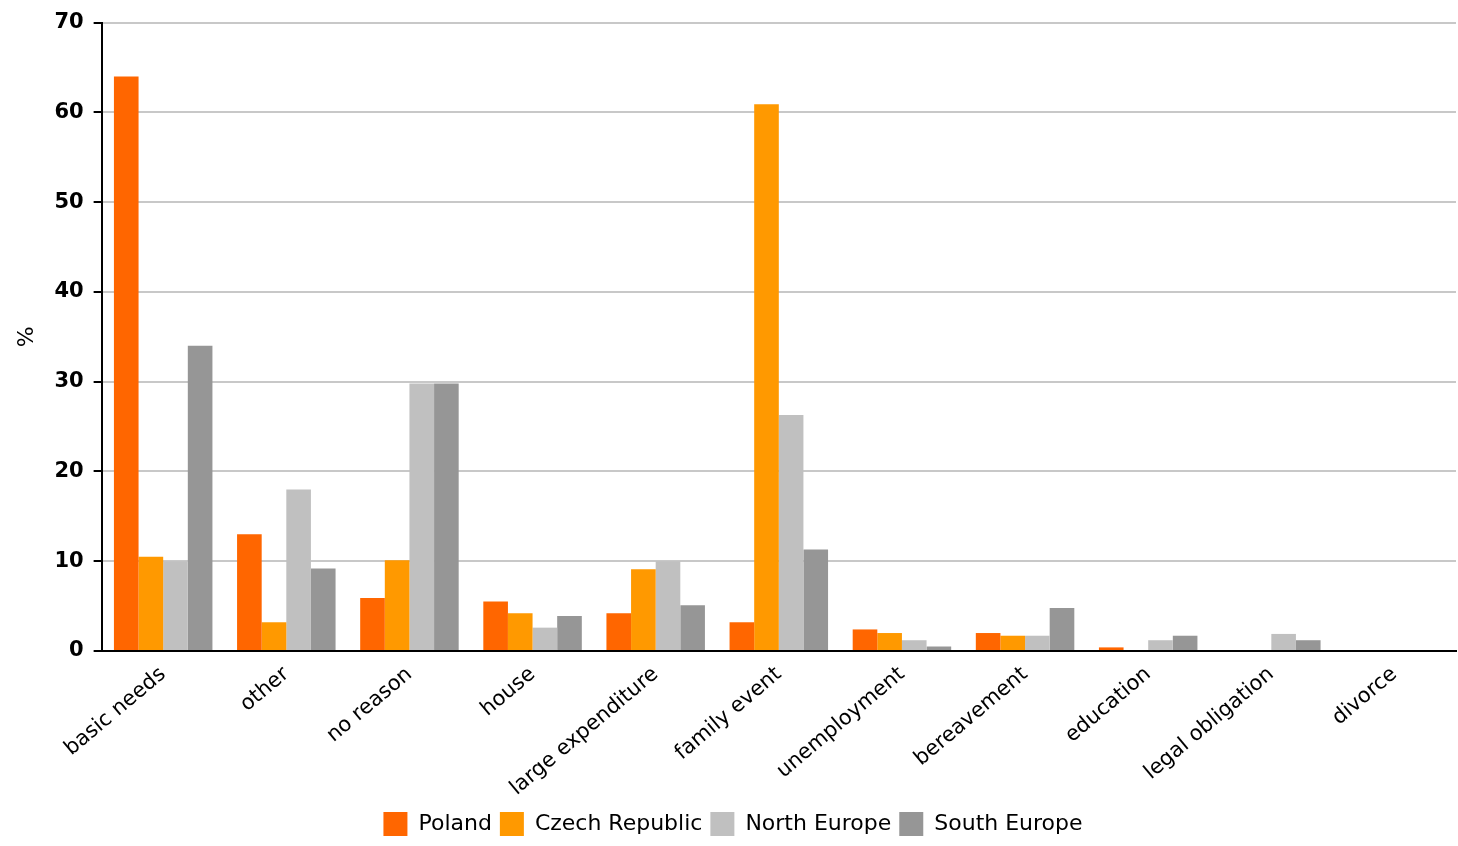  Describe the element at coordinates (69, 559) in the screenshot. I see `y-tick-label: 10` at that location.